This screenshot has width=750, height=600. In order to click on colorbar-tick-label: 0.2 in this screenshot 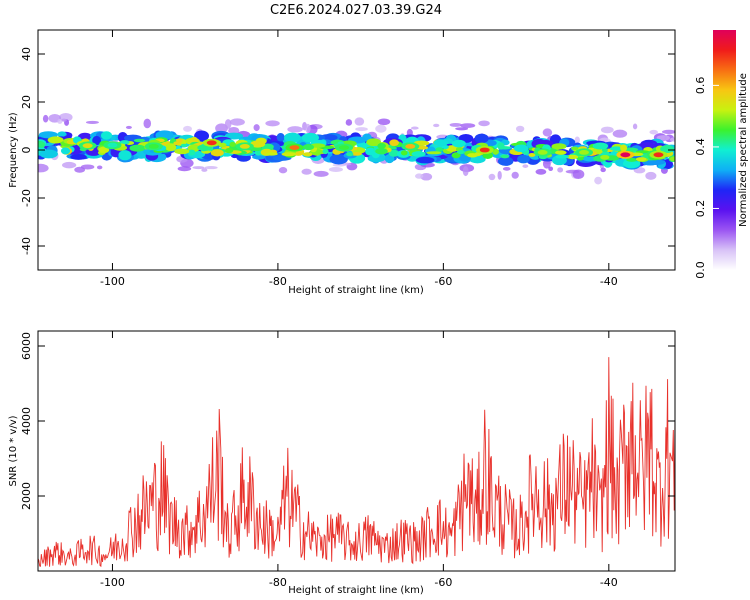, I will do `click(700, 209)`.